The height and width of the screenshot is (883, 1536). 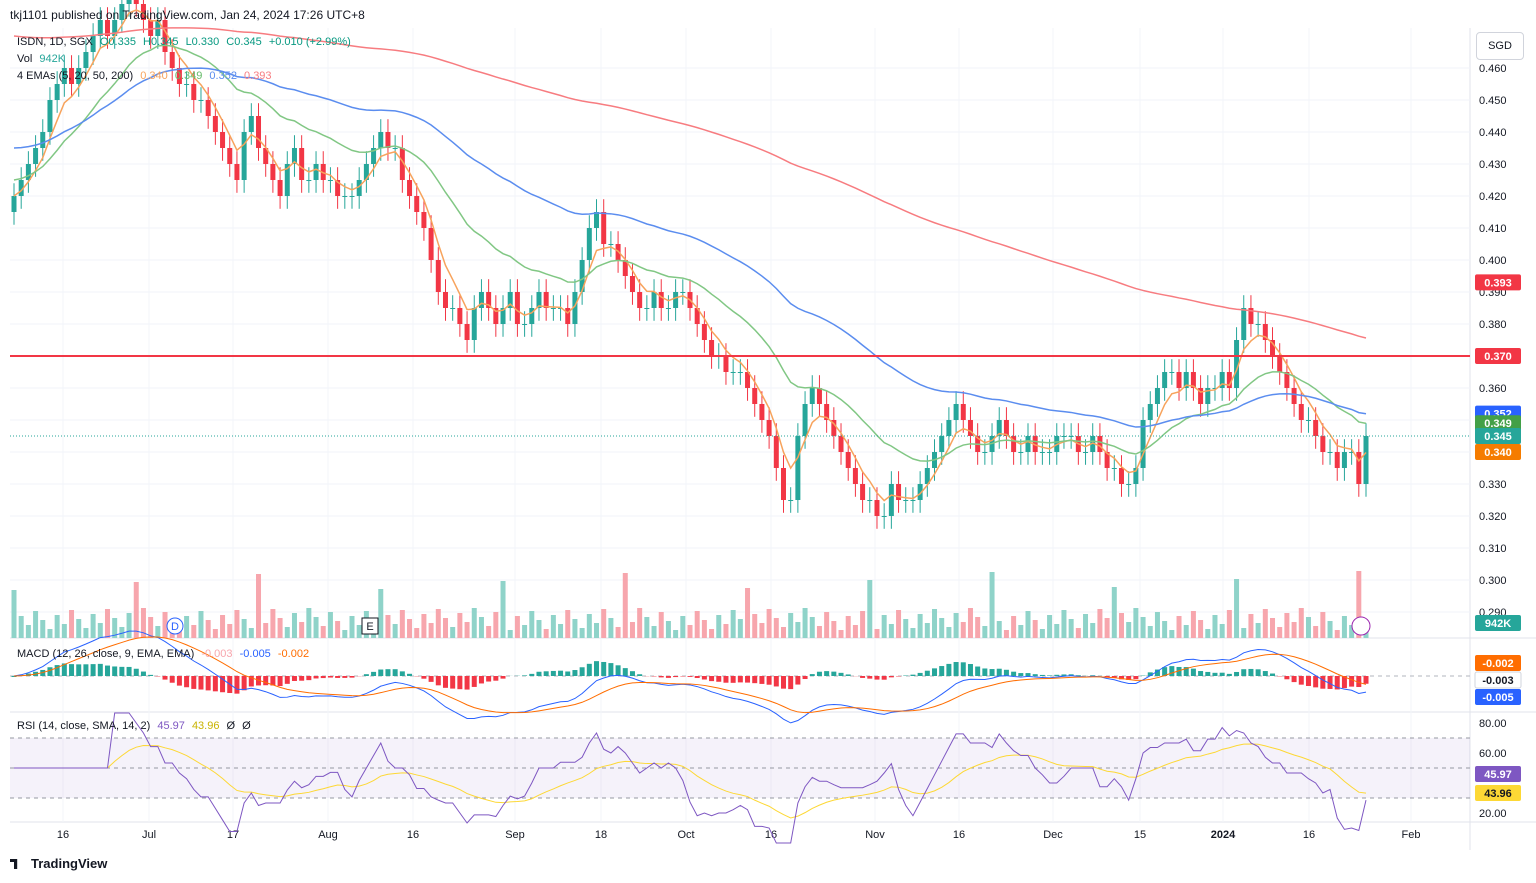 What do you see at coordinates (14, 864) in the screenshot?
I see `tradingview-logo-icon` at bounding box center [14, 864].